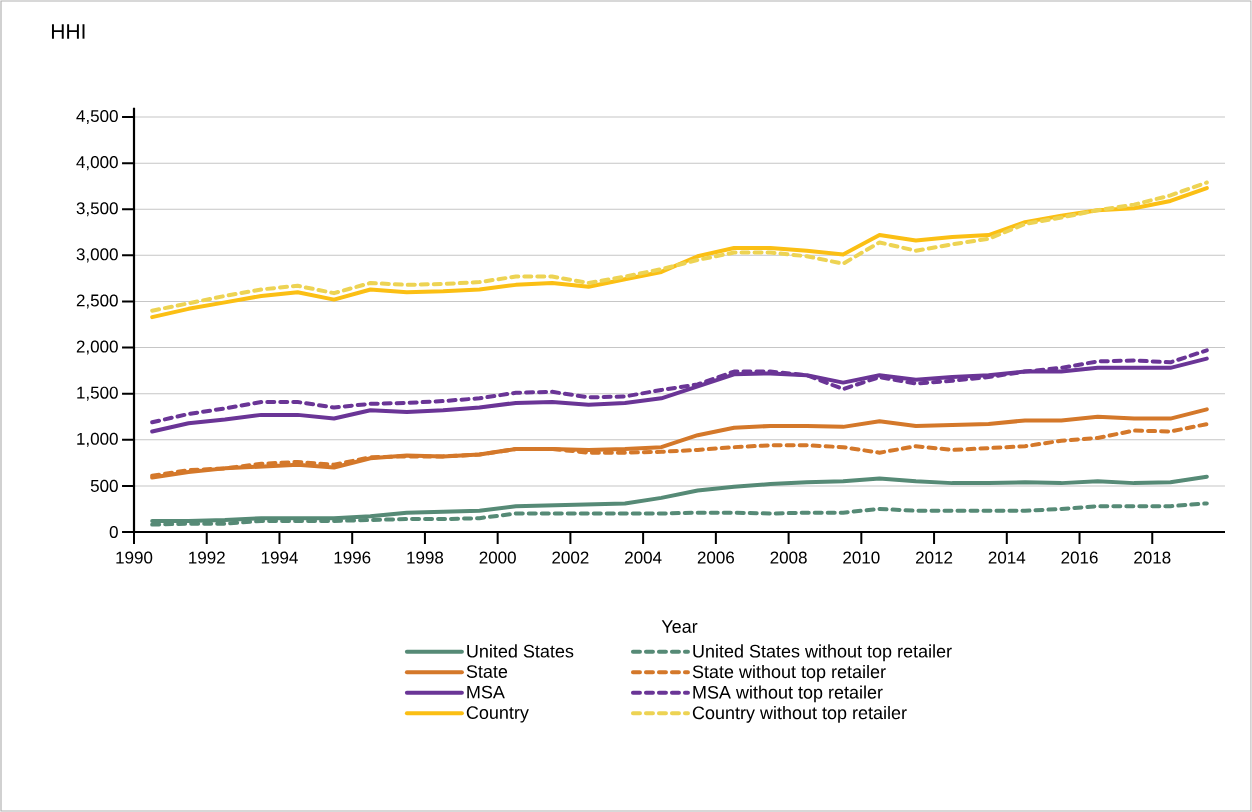 This screenshot has height=812, width=1252. Describe the element at coordinates (789, 673) in the screenshot. I see `legend-label: State without top retailer` at that location.